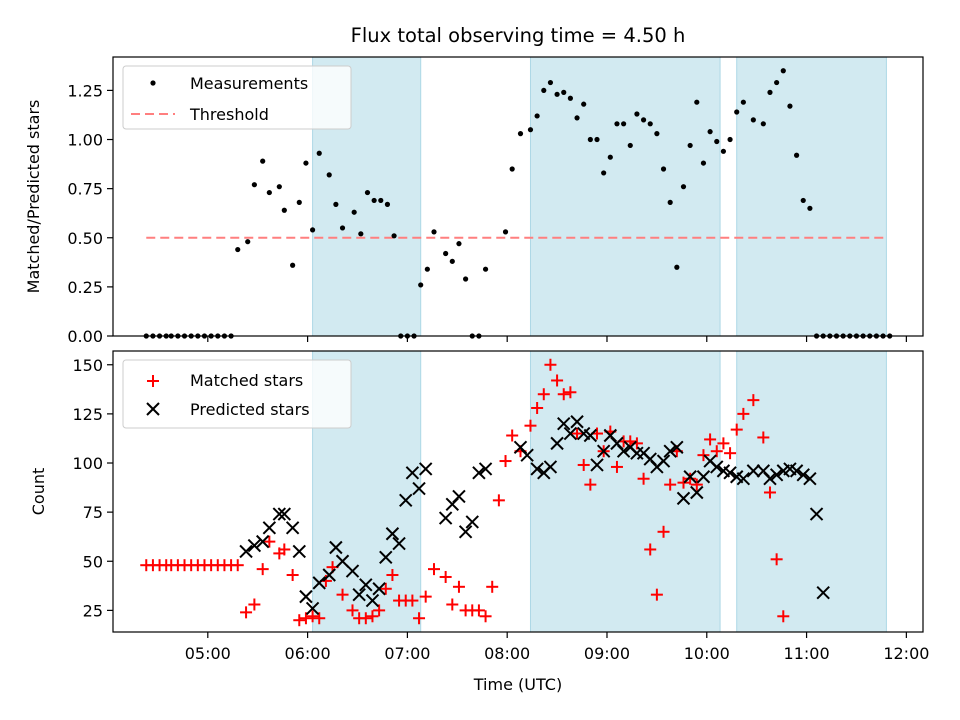 This screenshot has height=720, width=960. I want to click on x-axis-label: Time (UTC), so click(517, 684).